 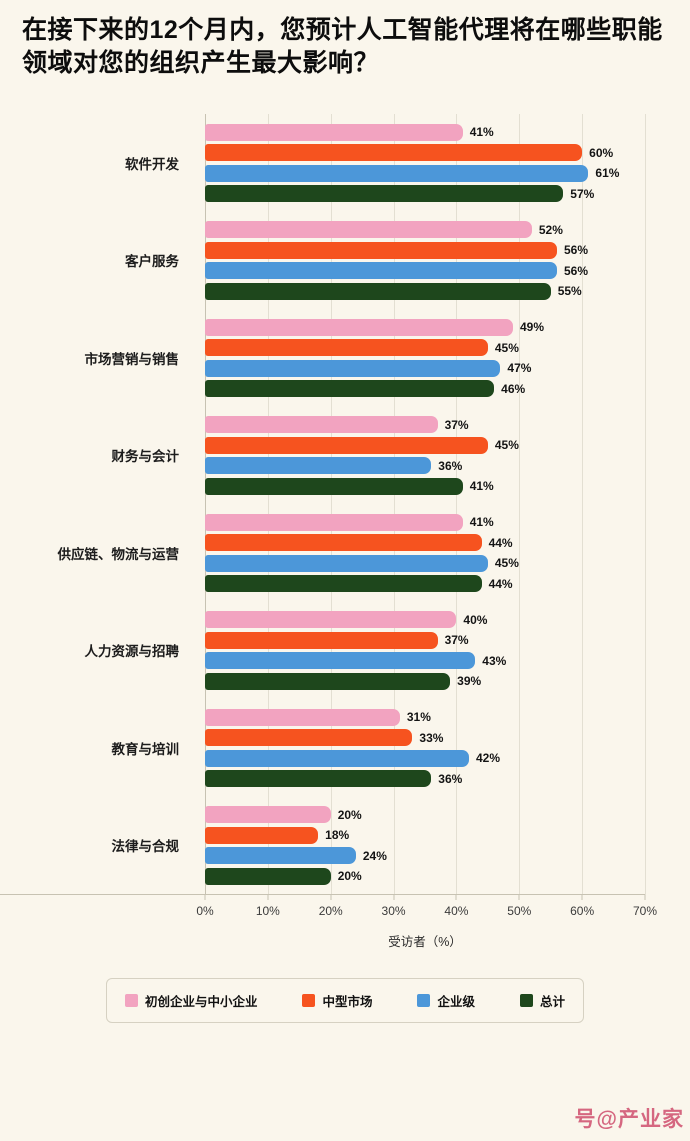 What do you see at coordinates (601, 152) in the screenshot?
I see `bar-value-label: 60%` at bounding box center [601, 152].